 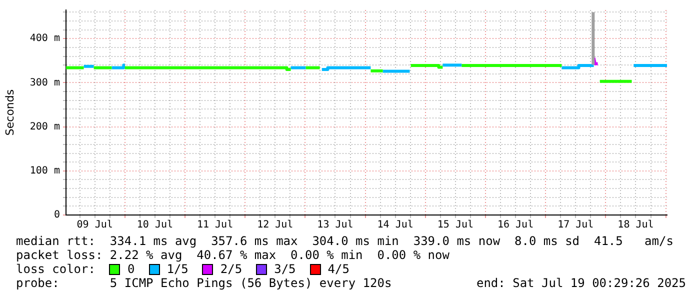 What do you see at coordinates (215, 225) in the screenshot?
I see `x-tick-label: 11 Jul` at bounding box center [215, 225].